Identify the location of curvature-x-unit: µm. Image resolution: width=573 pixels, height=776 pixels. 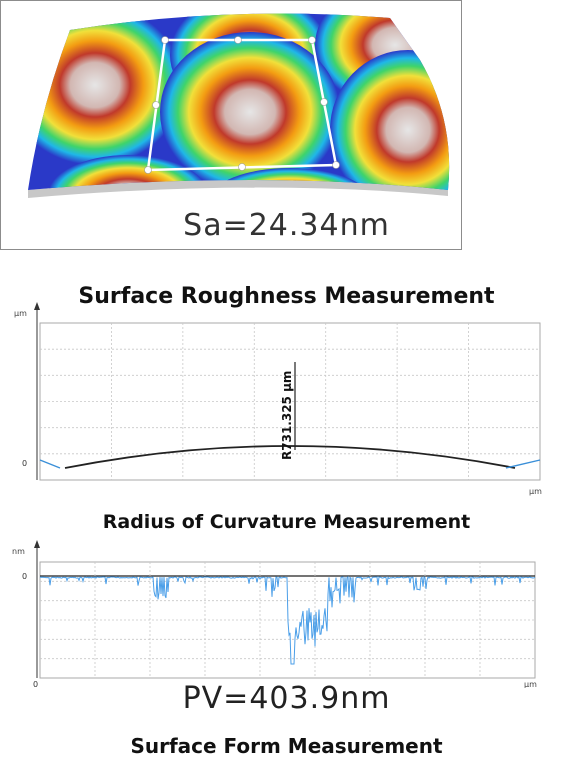
(535, 491).